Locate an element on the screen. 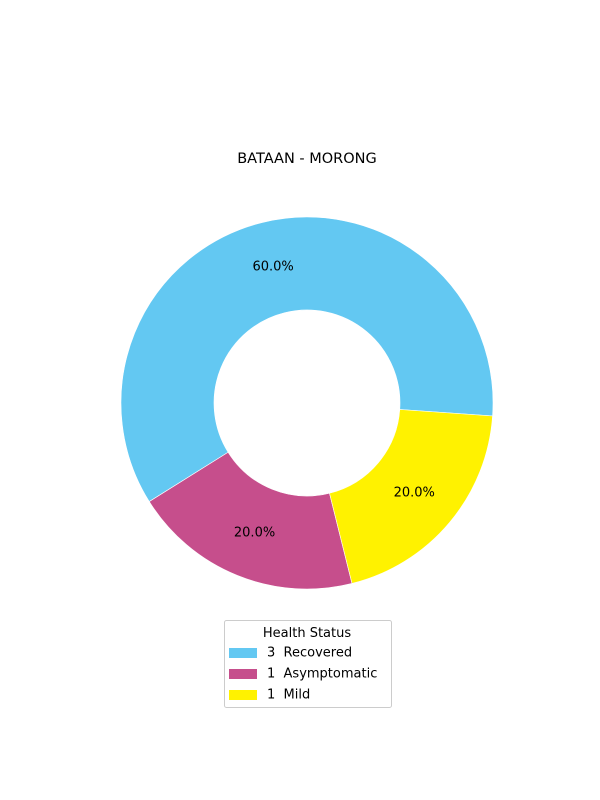  legend-label-recovered: 3 Recovered is located at coordinates (309, 653).